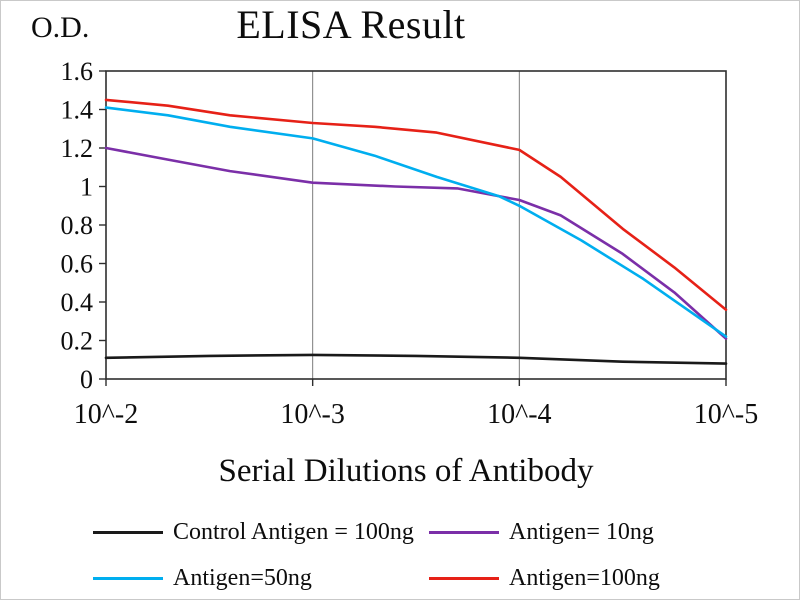 This screenshot has width=800, height=600. What do you see at coordinates (77, 225) in the screenshot?
I see `y-tick-label: 0.8` at bounding box center [77, 225].